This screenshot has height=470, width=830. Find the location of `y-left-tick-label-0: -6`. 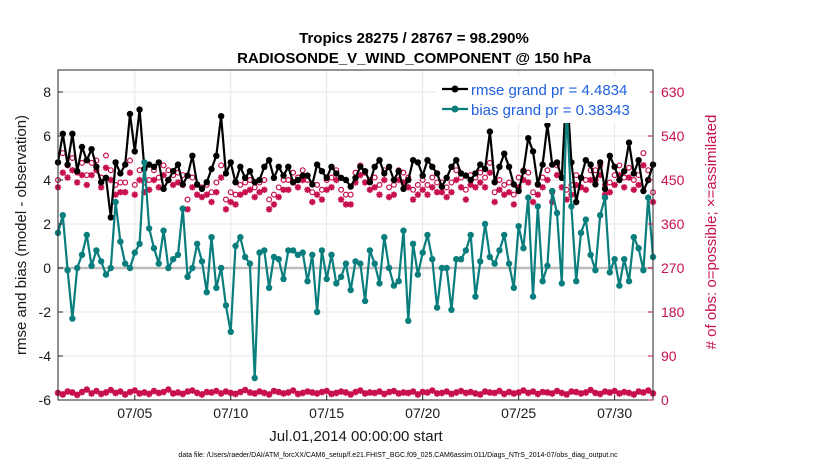

y-left-tick-label-0: -6 is located at coordinates (45, 400).